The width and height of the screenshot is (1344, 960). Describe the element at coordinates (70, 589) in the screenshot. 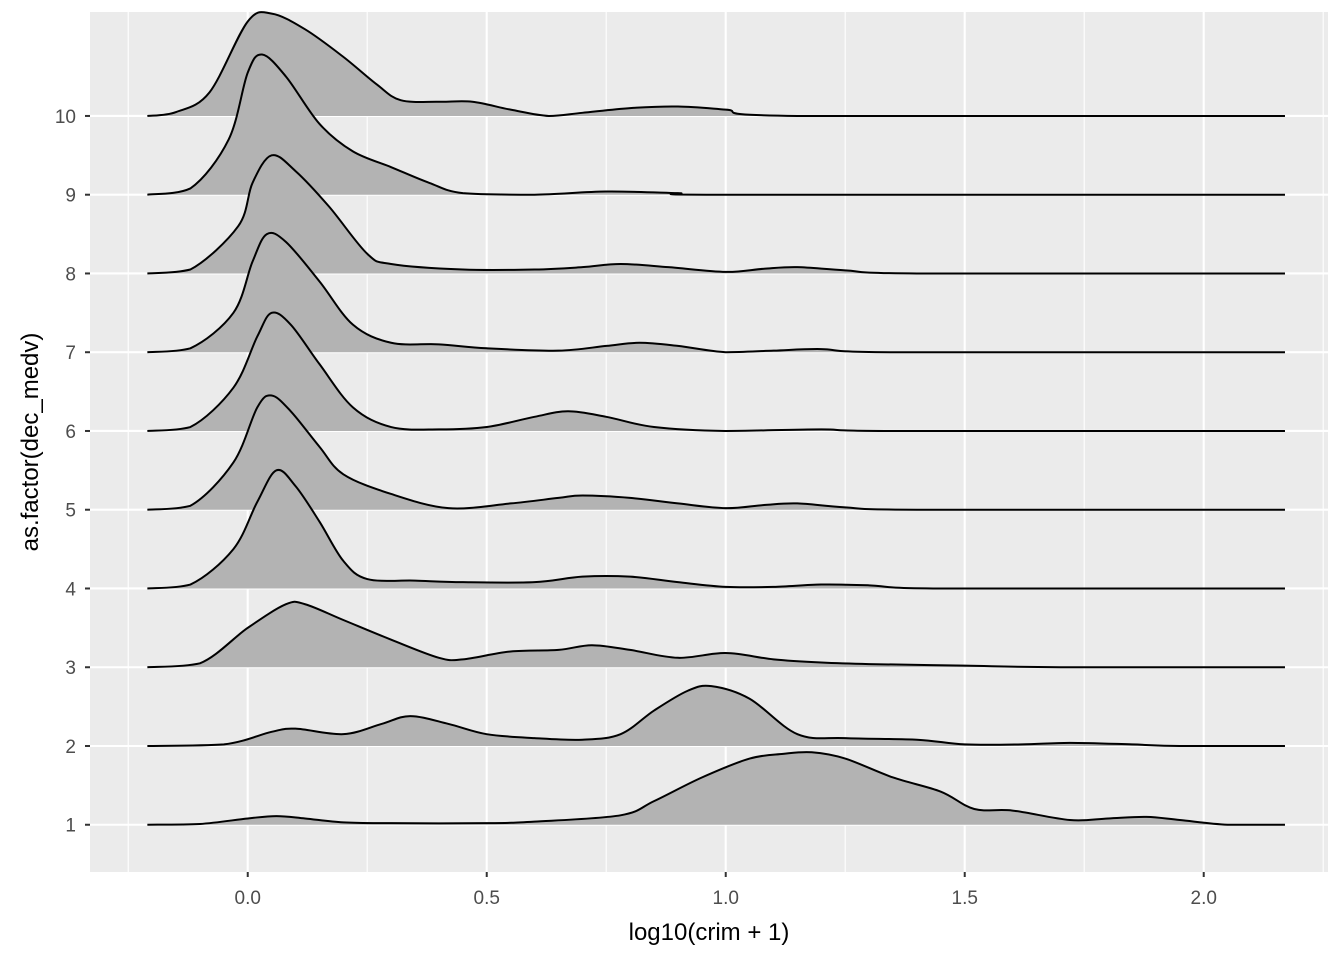

I see `y-tick-label: 4` at that location.